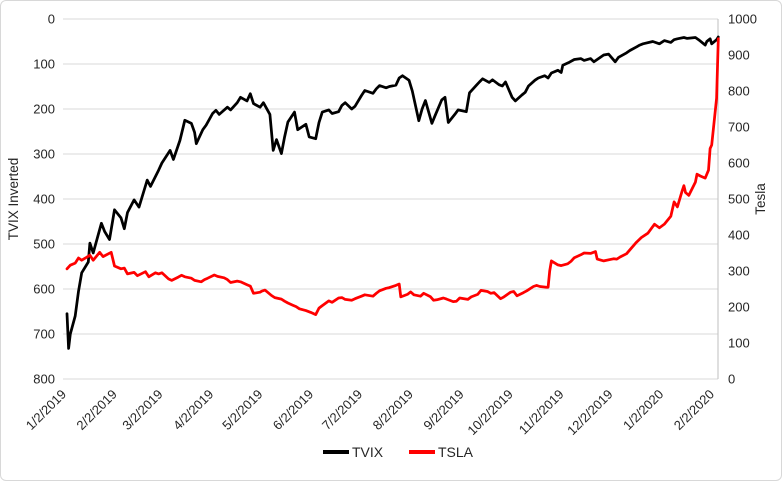  I want to click on right-tick-label: 300, so click(739, 271).